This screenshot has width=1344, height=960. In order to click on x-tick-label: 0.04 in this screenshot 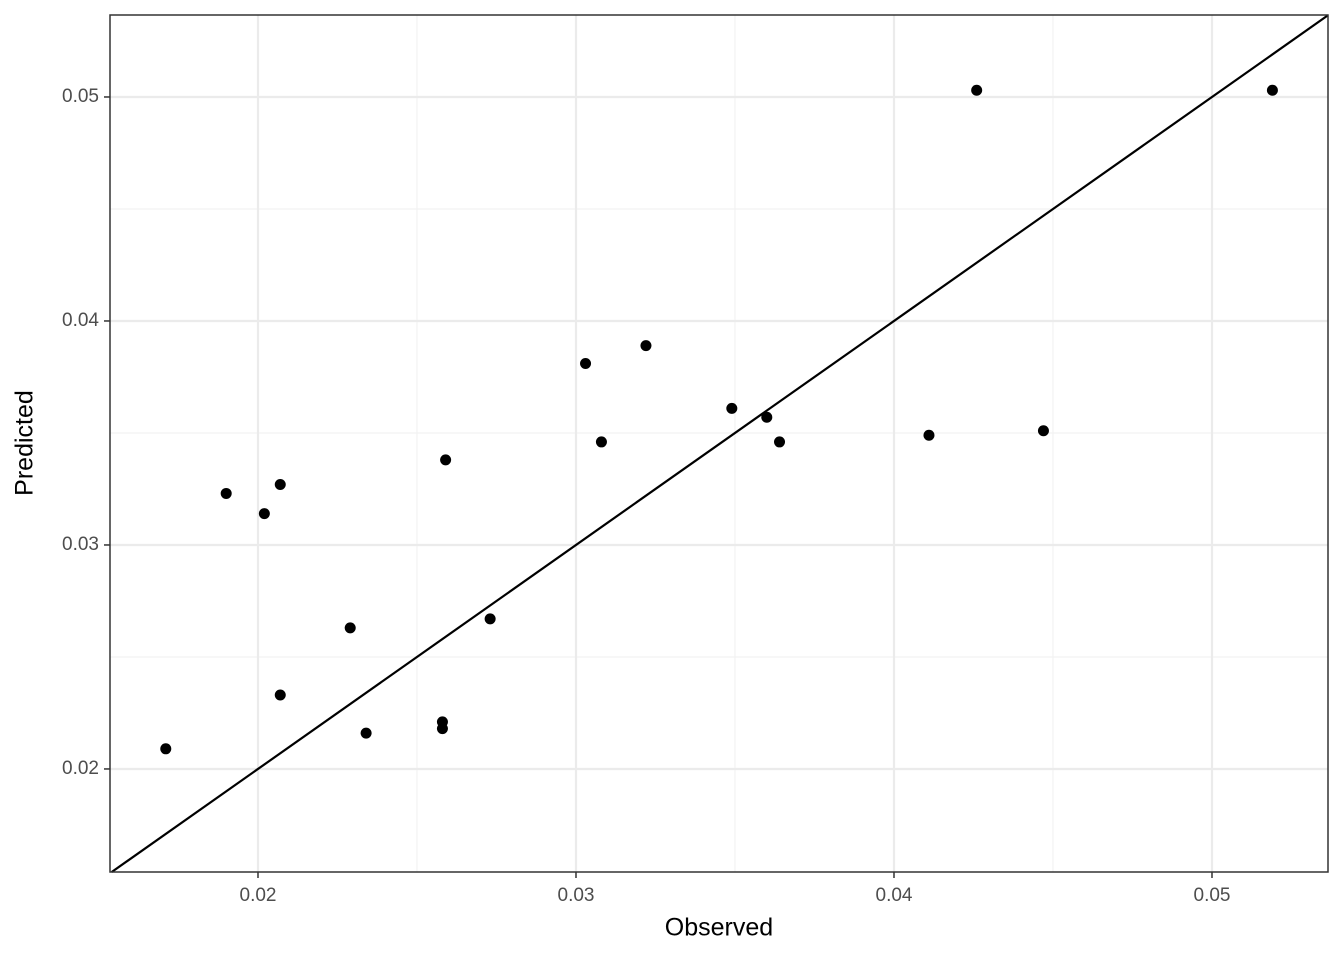, I will do `click(894, 895)`.